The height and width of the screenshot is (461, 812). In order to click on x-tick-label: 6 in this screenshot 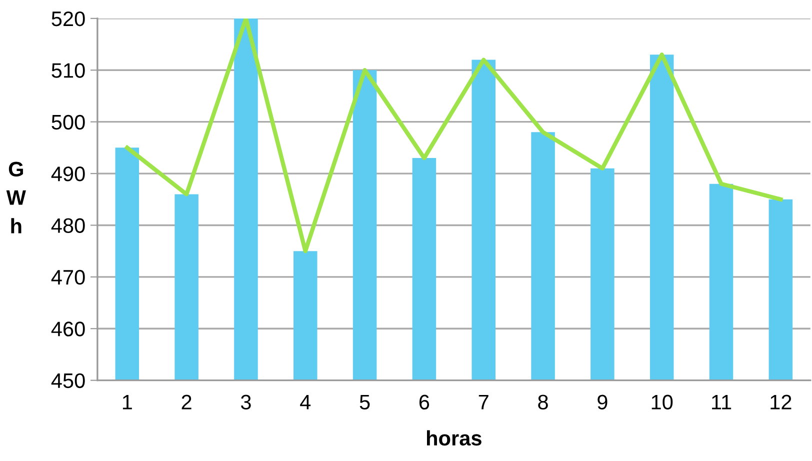, I will do `click(424, 402)`.